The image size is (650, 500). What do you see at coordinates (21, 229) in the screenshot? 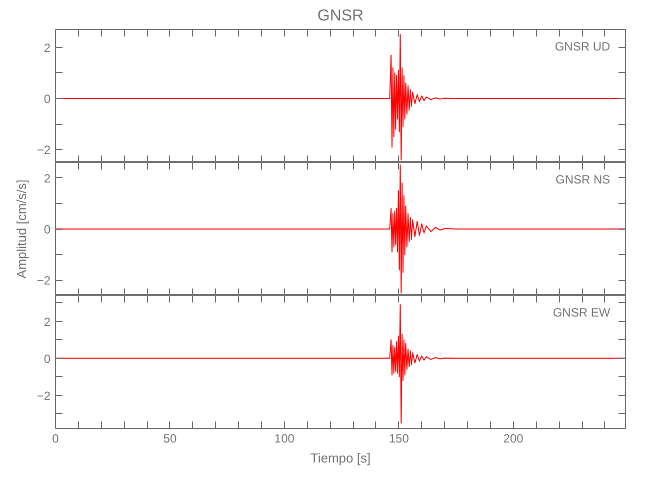
I see `y-axis-title: Amplitud [cm/s/s]` at bounding box center [21, 229].